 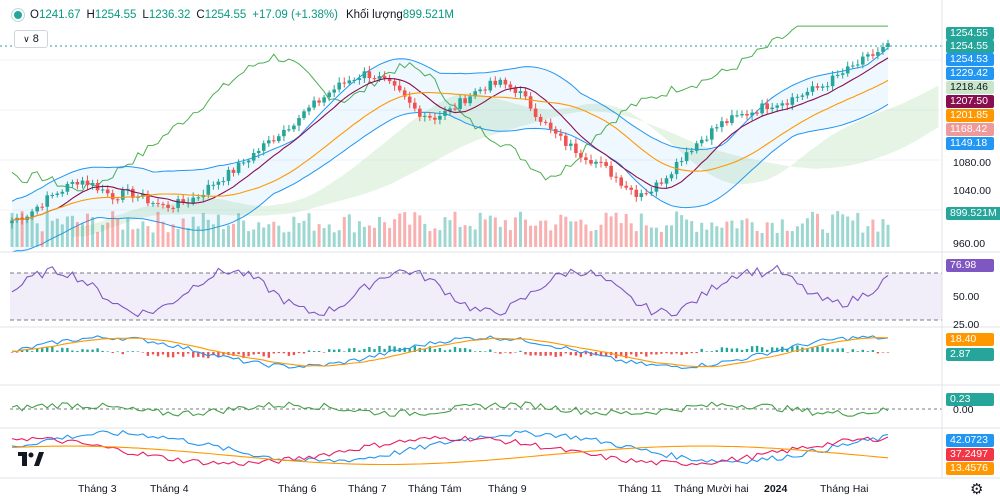 I want to click on tradingview-logo, so click(x=31, y=460).